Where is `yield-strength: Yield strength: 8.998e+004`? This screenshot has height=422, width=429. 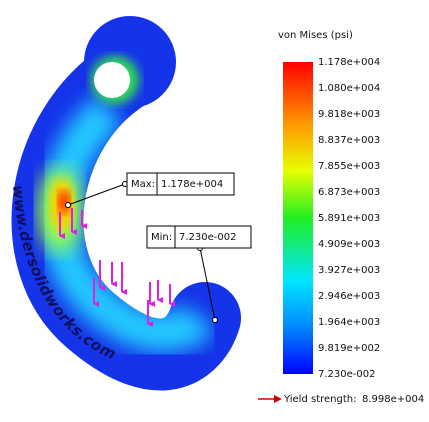
yield-strength: Yield strength: 8.998e+004 is located at coordinates (341, 399).